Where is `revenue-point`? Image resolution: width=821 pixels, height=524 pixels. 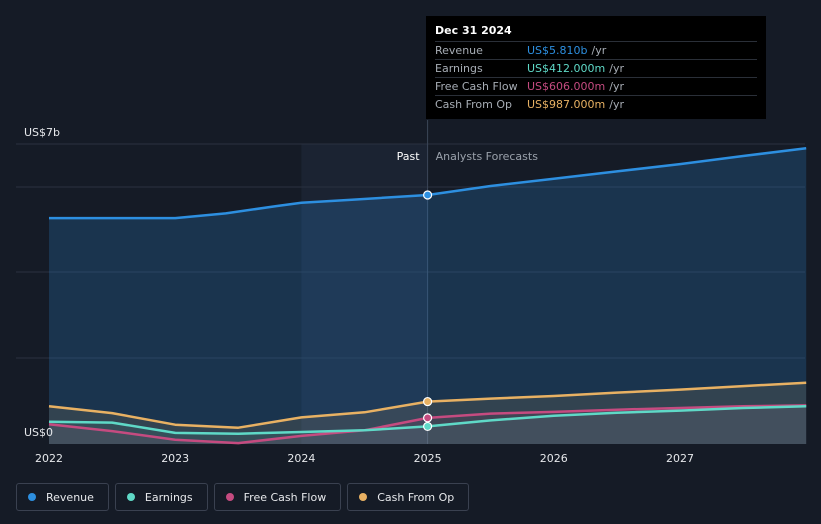
revenue-point is located at coordinates (428, 195).